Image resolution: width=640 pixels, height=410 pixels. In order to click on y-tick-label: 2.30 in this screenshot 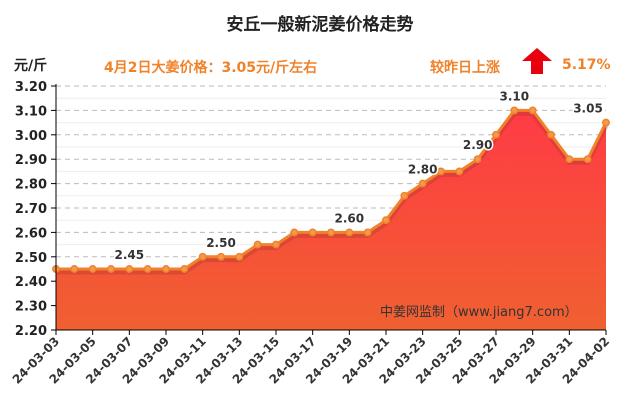, I will do `click(31, 307)`.